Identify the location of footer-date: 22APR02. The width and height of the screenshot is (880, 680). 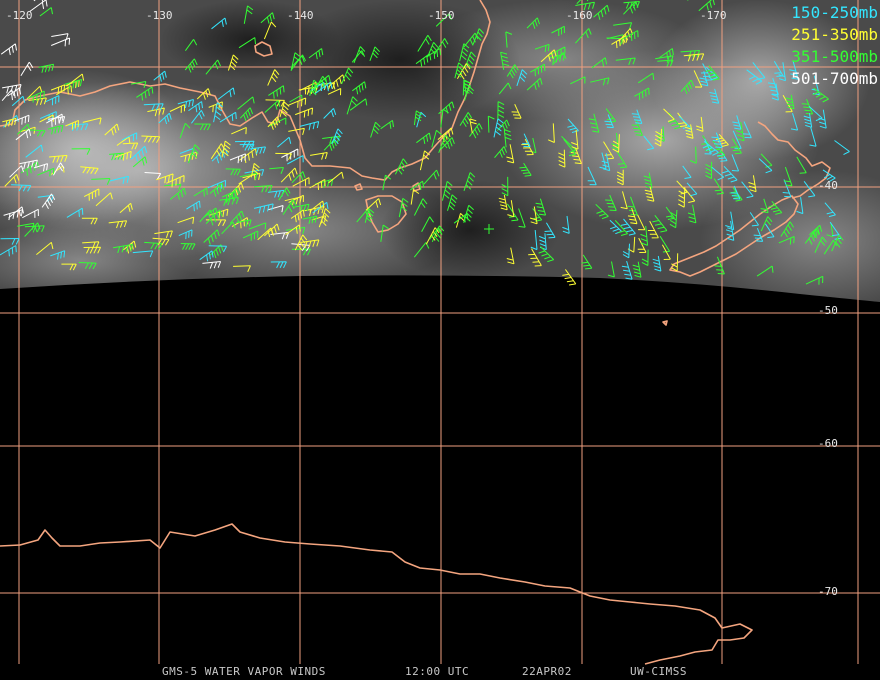
(547, 671).